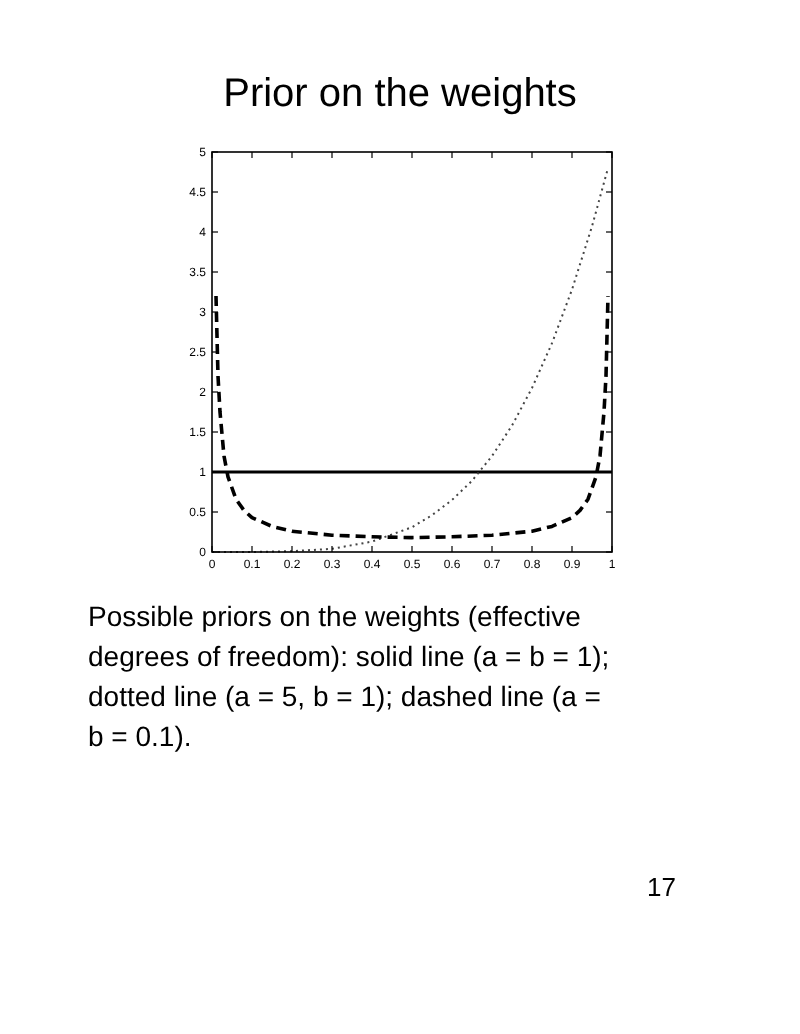 The width and height of the screenshot is (800, 1034). I want to click on text: Possible priors on the weights (effective degrees of freedom): solid line (a = b = 1); dotted line (a = 5, b = 1); dashed line (a = b = 0.1)., so click(349, 676).